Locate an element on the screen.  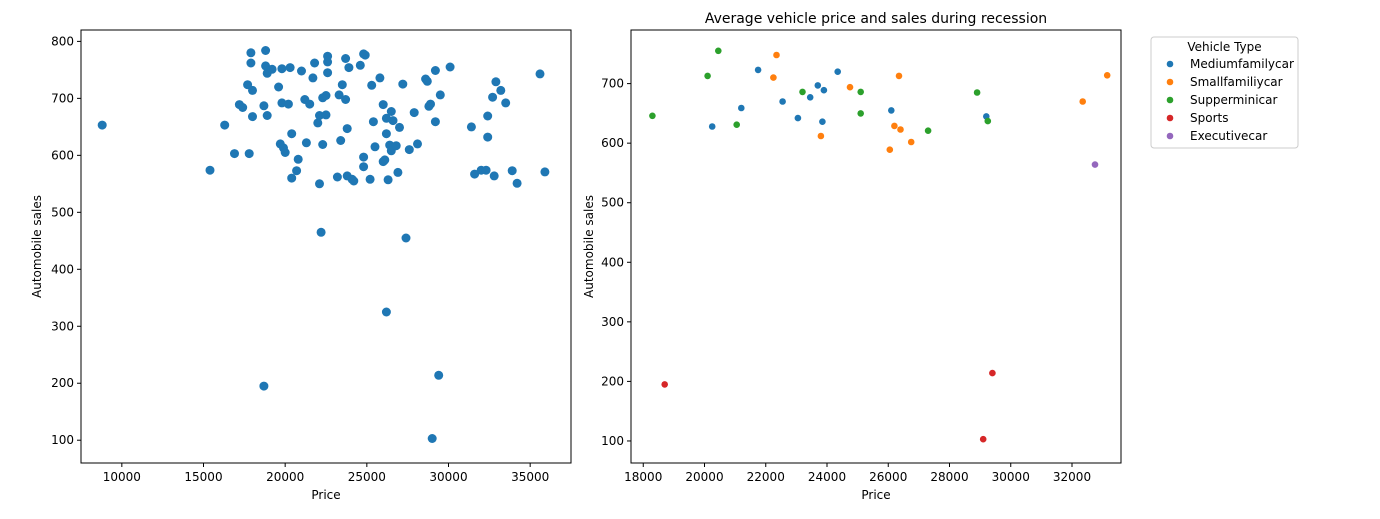
right-y-ticks: 100 200 300 400 500 600 700 is located at coordinates (616, 262).